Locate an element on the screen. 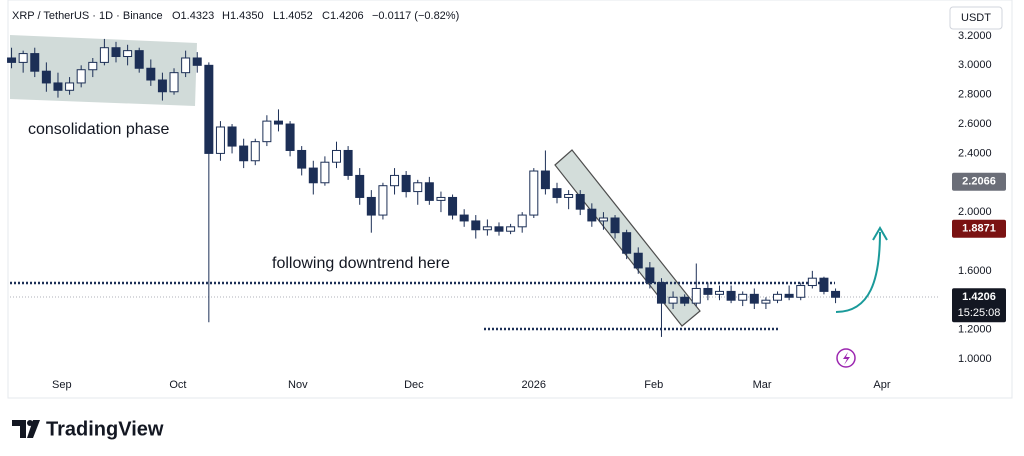 This screenshot has height=456, width=1024. ohlc-open: O1.4323 is located at coordinates (193, 16).